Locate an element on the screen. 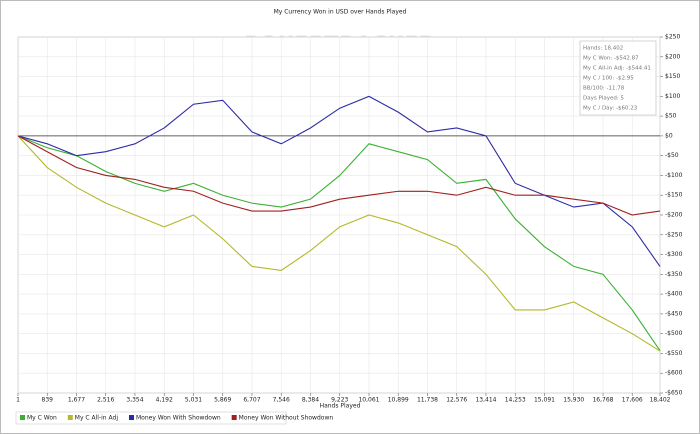 The width and height of the screenshot is (700, 434). x-tick-label: 8,384 is located at coordinates (310, 400).